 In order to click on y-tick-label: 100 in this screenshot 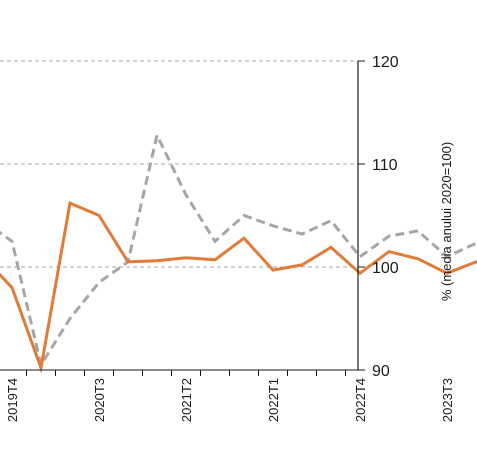, I will do `click(385, 268)`.